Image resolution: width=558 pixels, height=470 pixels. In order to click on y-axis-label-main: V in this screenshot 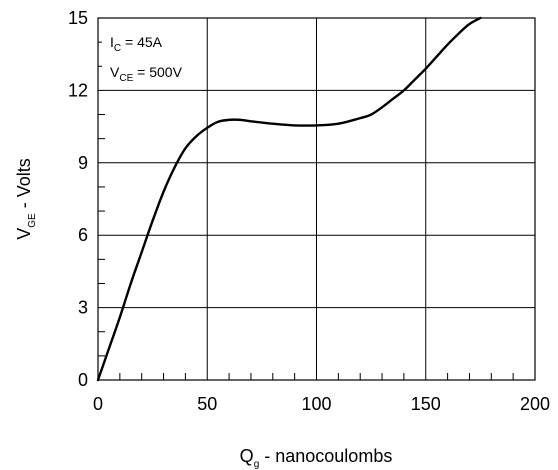, I will do `click(24, 234)`.